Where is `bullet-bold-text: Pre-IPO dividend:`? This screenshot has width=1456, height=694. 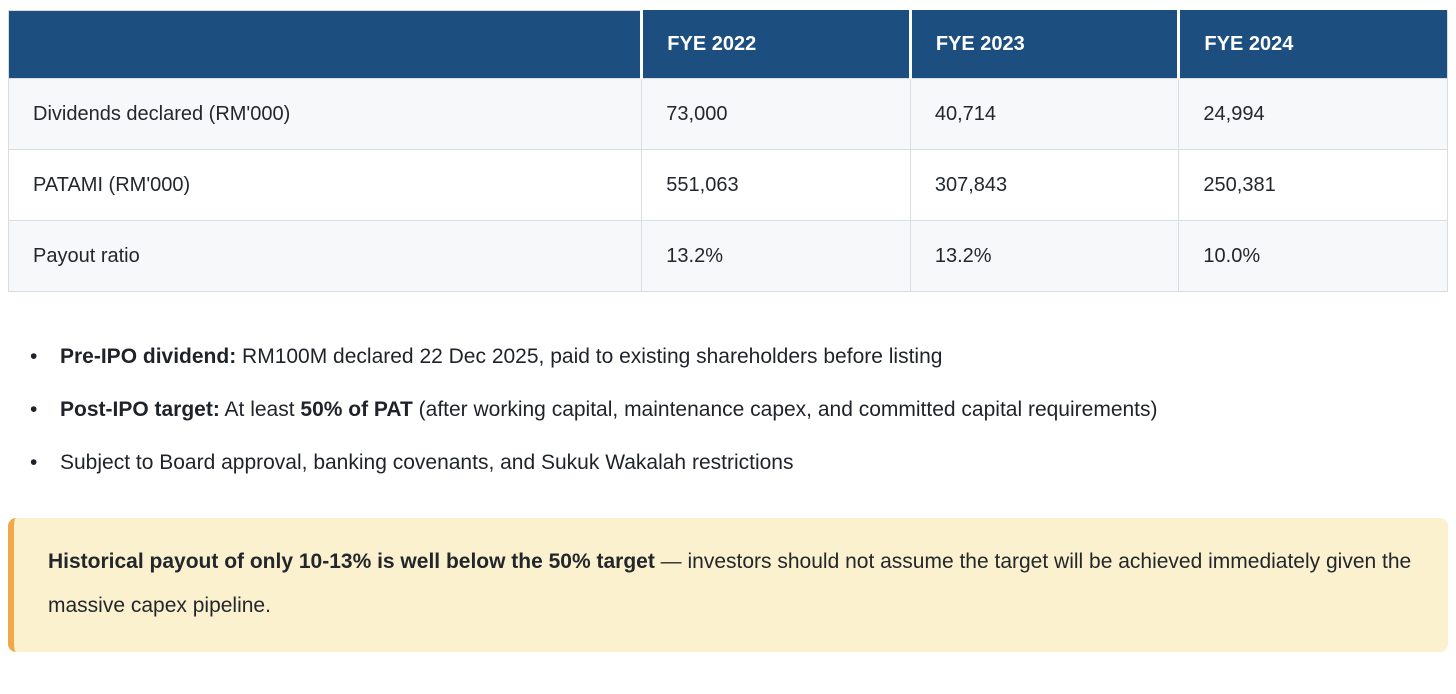 bullet-bold-text: Pre-IPO dividend: is located at coordinates (148, 356).